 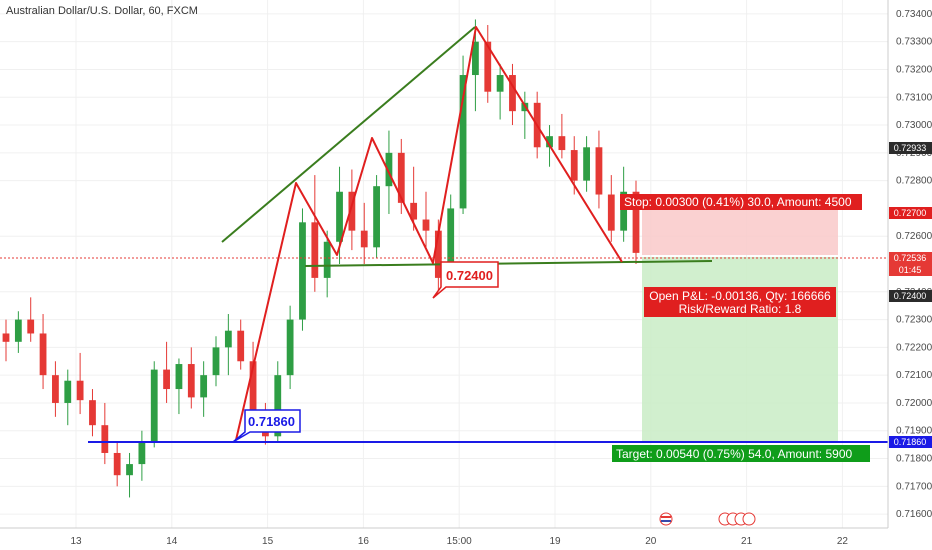 I want to click on price-tick-label: 0.71900, so click(x=914, y=431).